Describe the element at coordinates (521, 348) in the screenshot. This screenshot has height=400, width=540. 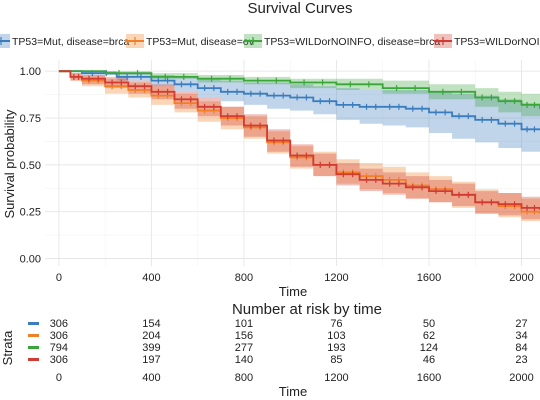
I see `risk-count: 84` at that location.